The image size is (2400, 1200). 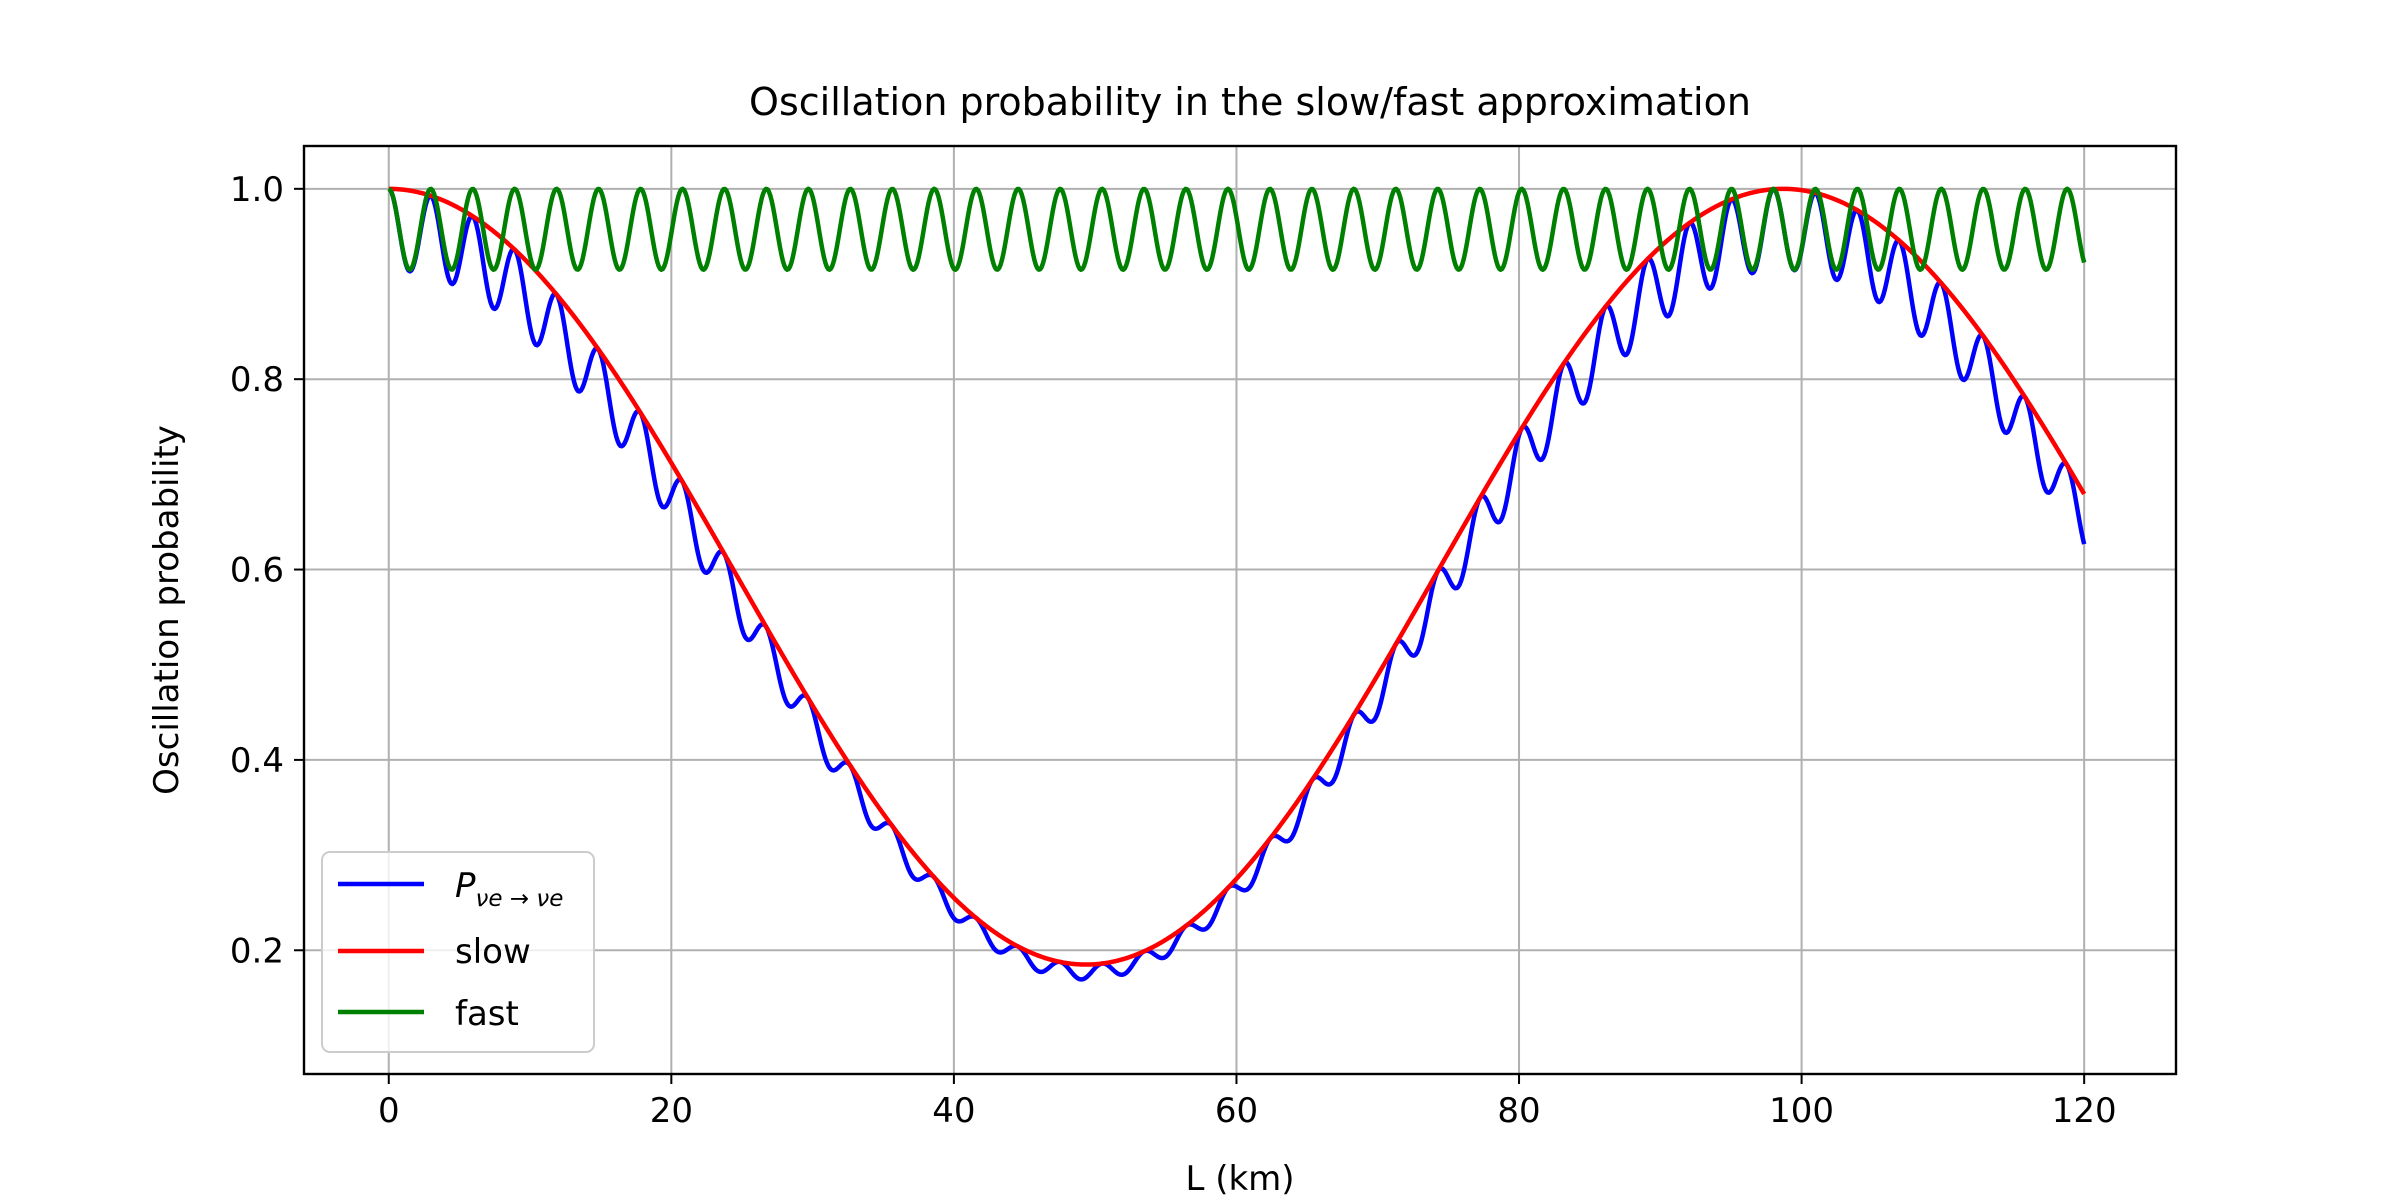 What do you see at coordinates (257, 380) in the screenshot?
I see `y-tick-label: 0.8` at bounding box center [257, 380].